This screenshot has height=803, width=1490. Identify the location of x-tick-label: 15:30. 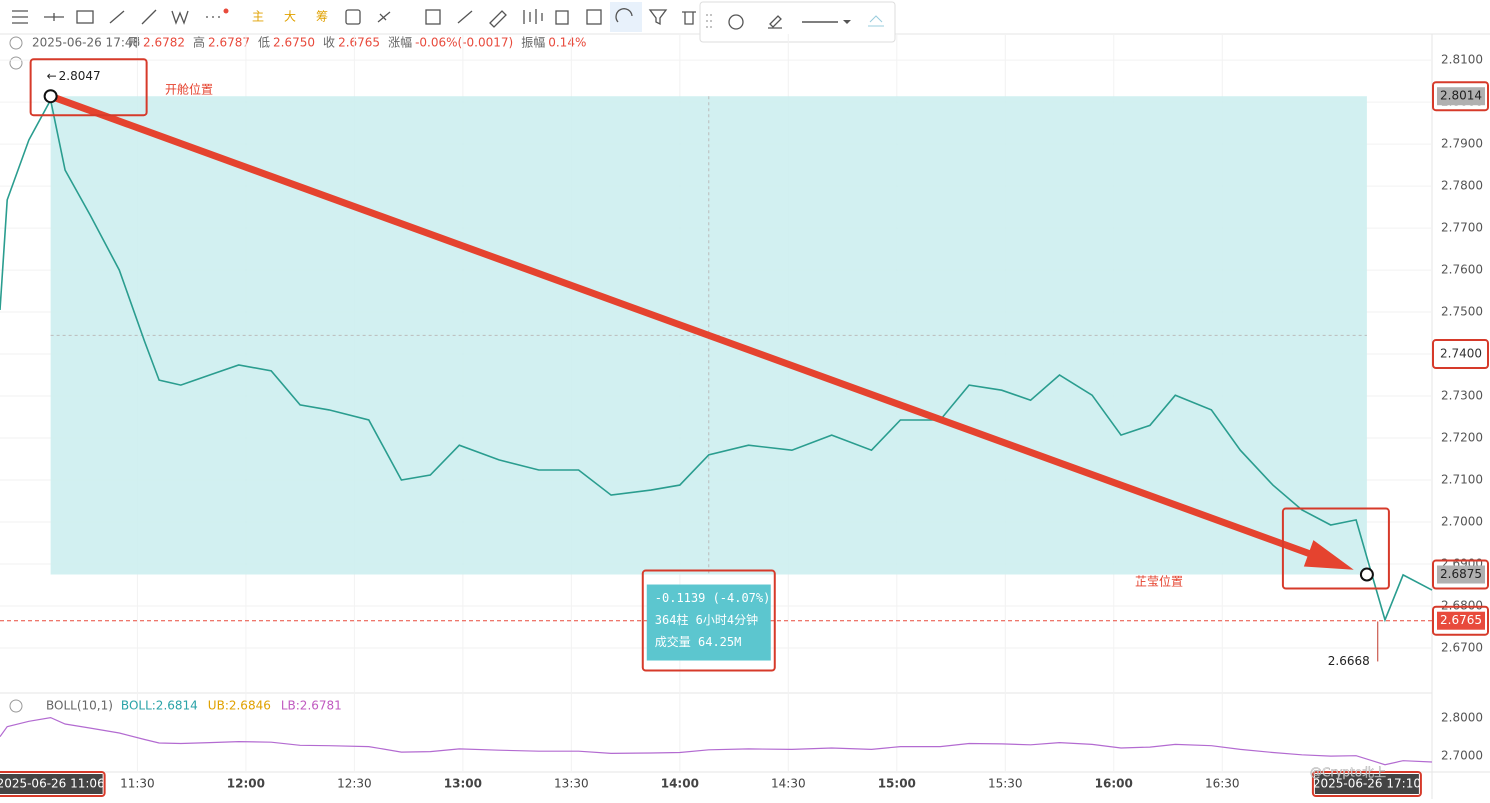
(1005, 784).